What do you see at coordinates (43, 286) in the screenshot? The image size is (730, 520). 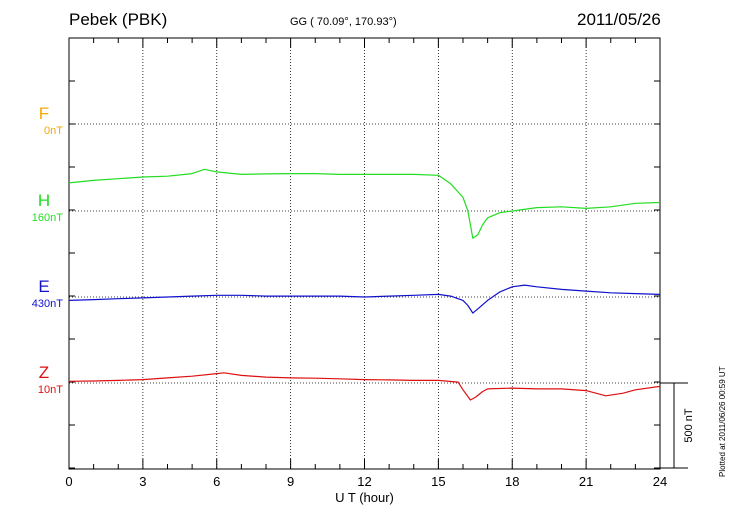 I see `series-name-e: E` at bounding box center [43, 286].